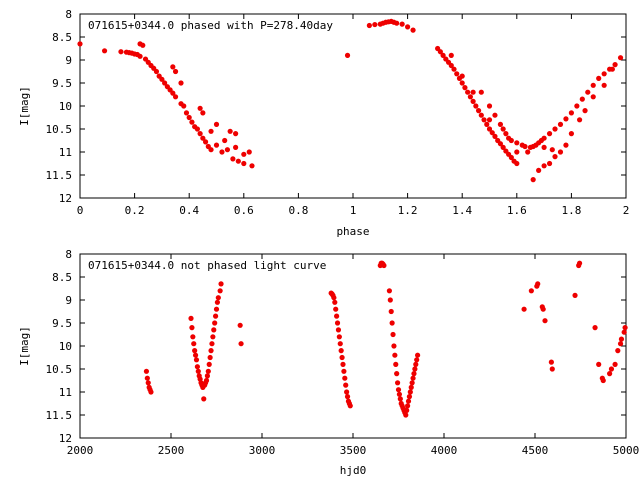  Describe the element at coordinates (353, 470) in the screenshot. I see `x-axis-label: hjd0` at that location.